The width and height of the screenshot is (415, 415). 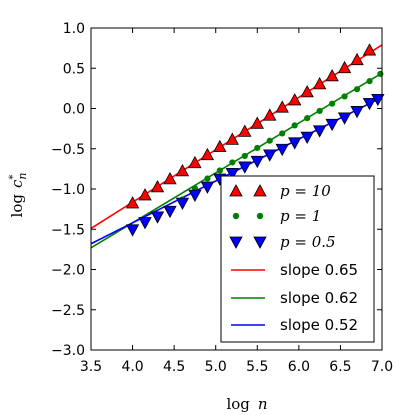 I want to click on y-tick-label: −1.5, so click(x=68, y=230).